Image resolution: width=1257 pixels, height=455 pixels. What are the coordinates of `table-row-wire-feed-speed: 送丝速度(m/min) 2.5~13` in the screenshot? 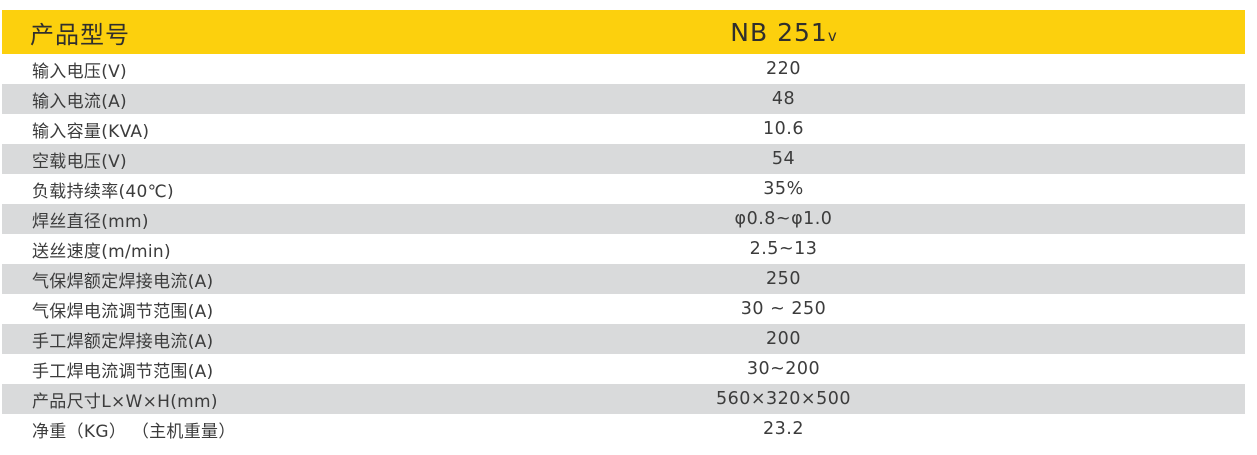 It's located at (623, 249).